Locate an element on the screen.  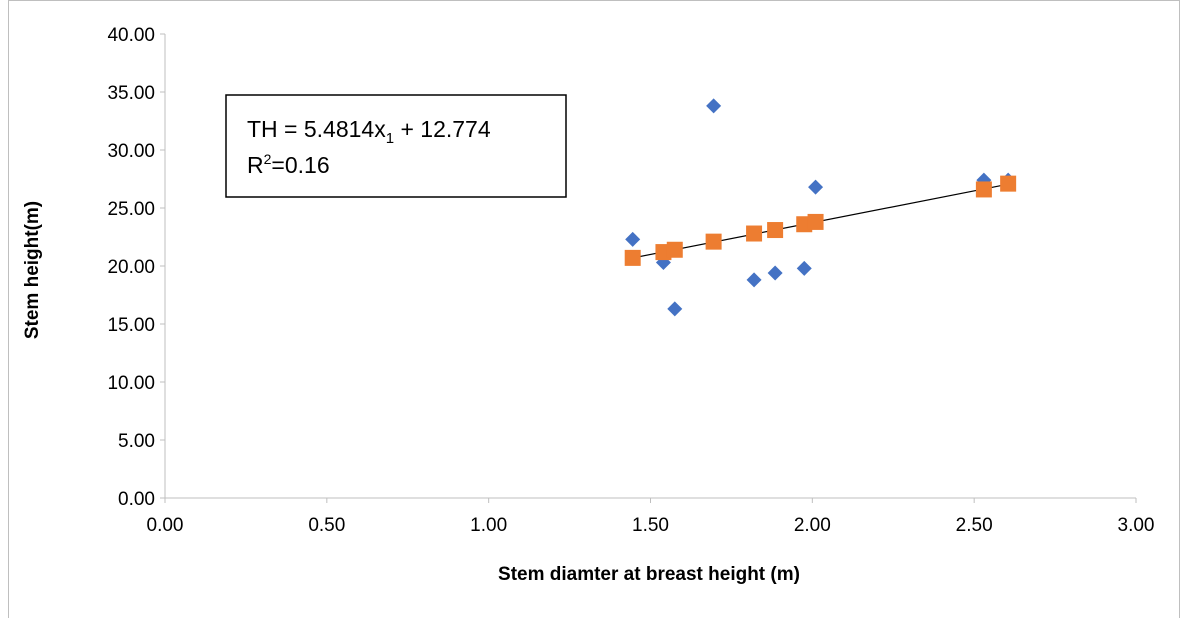
equation-suffix: + 12.774 is located at coordinates (442, 129).